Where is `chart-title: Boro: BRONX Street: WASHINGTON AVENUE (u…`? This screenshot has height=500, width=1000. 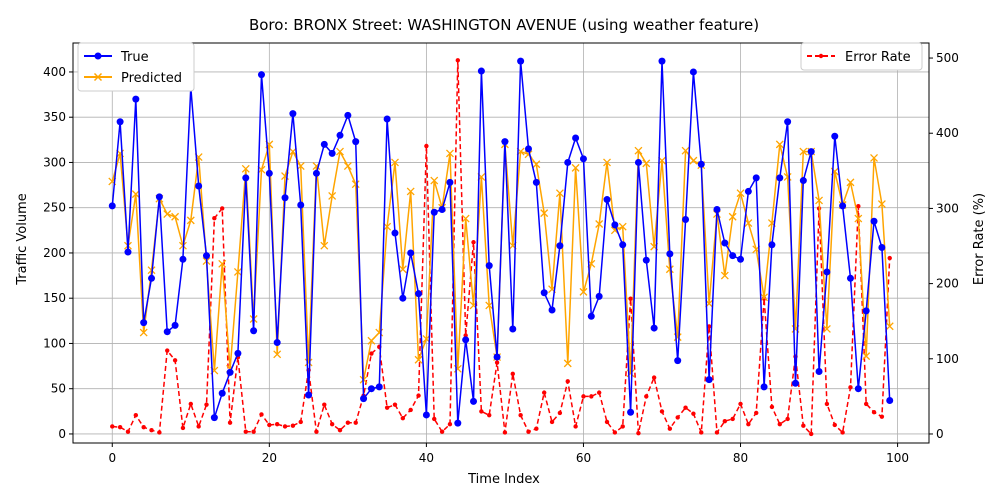
chart-title: Boro: BRONX Street: WASHINGTON AVENUE (u… is located at coordinates (504, 25).